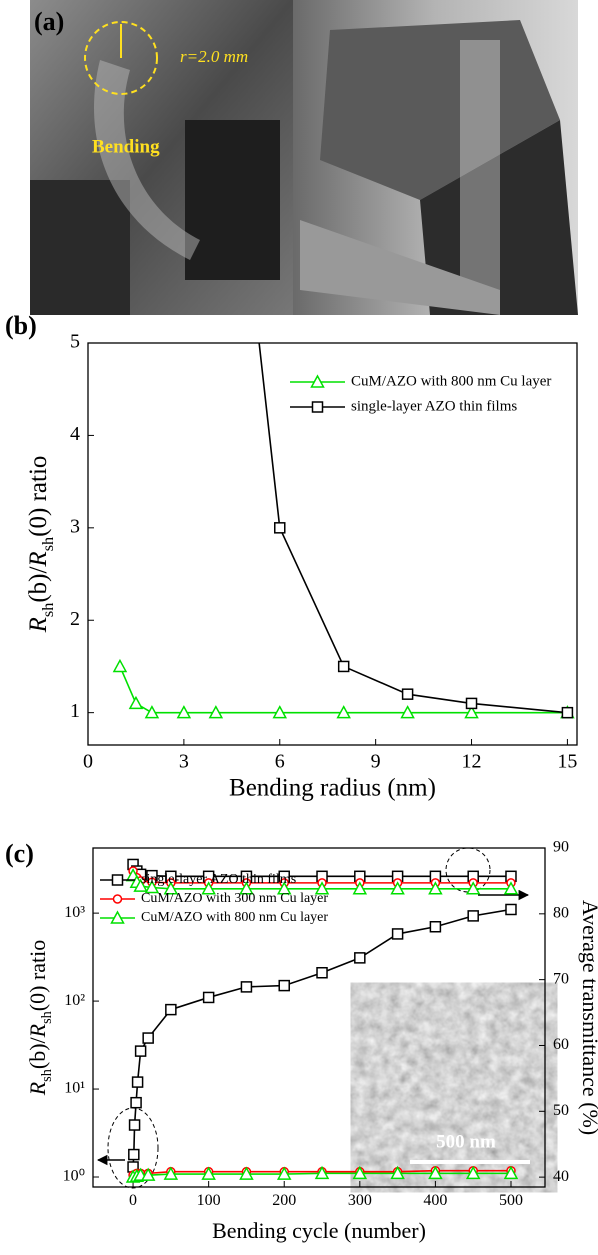  I want to click on x-axis-label: Bending cycle (number), so click(319, 1230).